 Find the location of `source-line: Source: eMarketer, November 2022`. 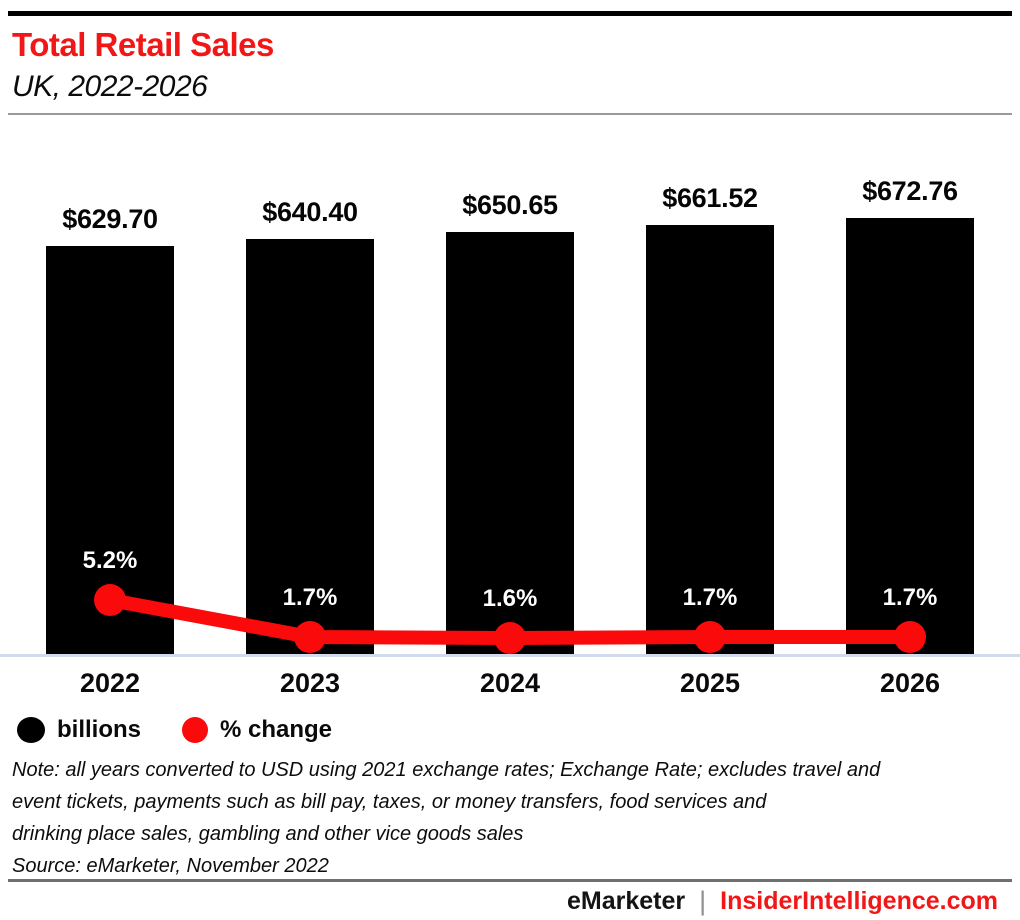

source-line: Source: eMarketer, November 2022 is located at coordinates (170, 866).